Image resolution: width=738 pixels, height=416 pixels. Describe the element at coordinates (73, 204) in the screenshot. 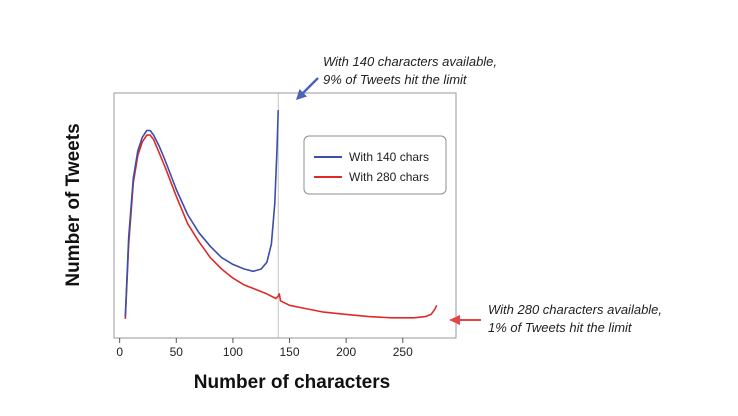

I see `y-axis-title: Number of Tweets` at that location.